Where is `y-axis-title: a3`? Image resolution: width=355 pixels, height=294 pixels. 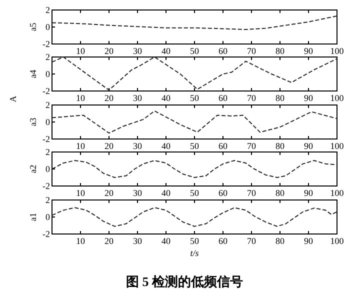 y-axis-title: a3 is located at coordinates (33, 121).